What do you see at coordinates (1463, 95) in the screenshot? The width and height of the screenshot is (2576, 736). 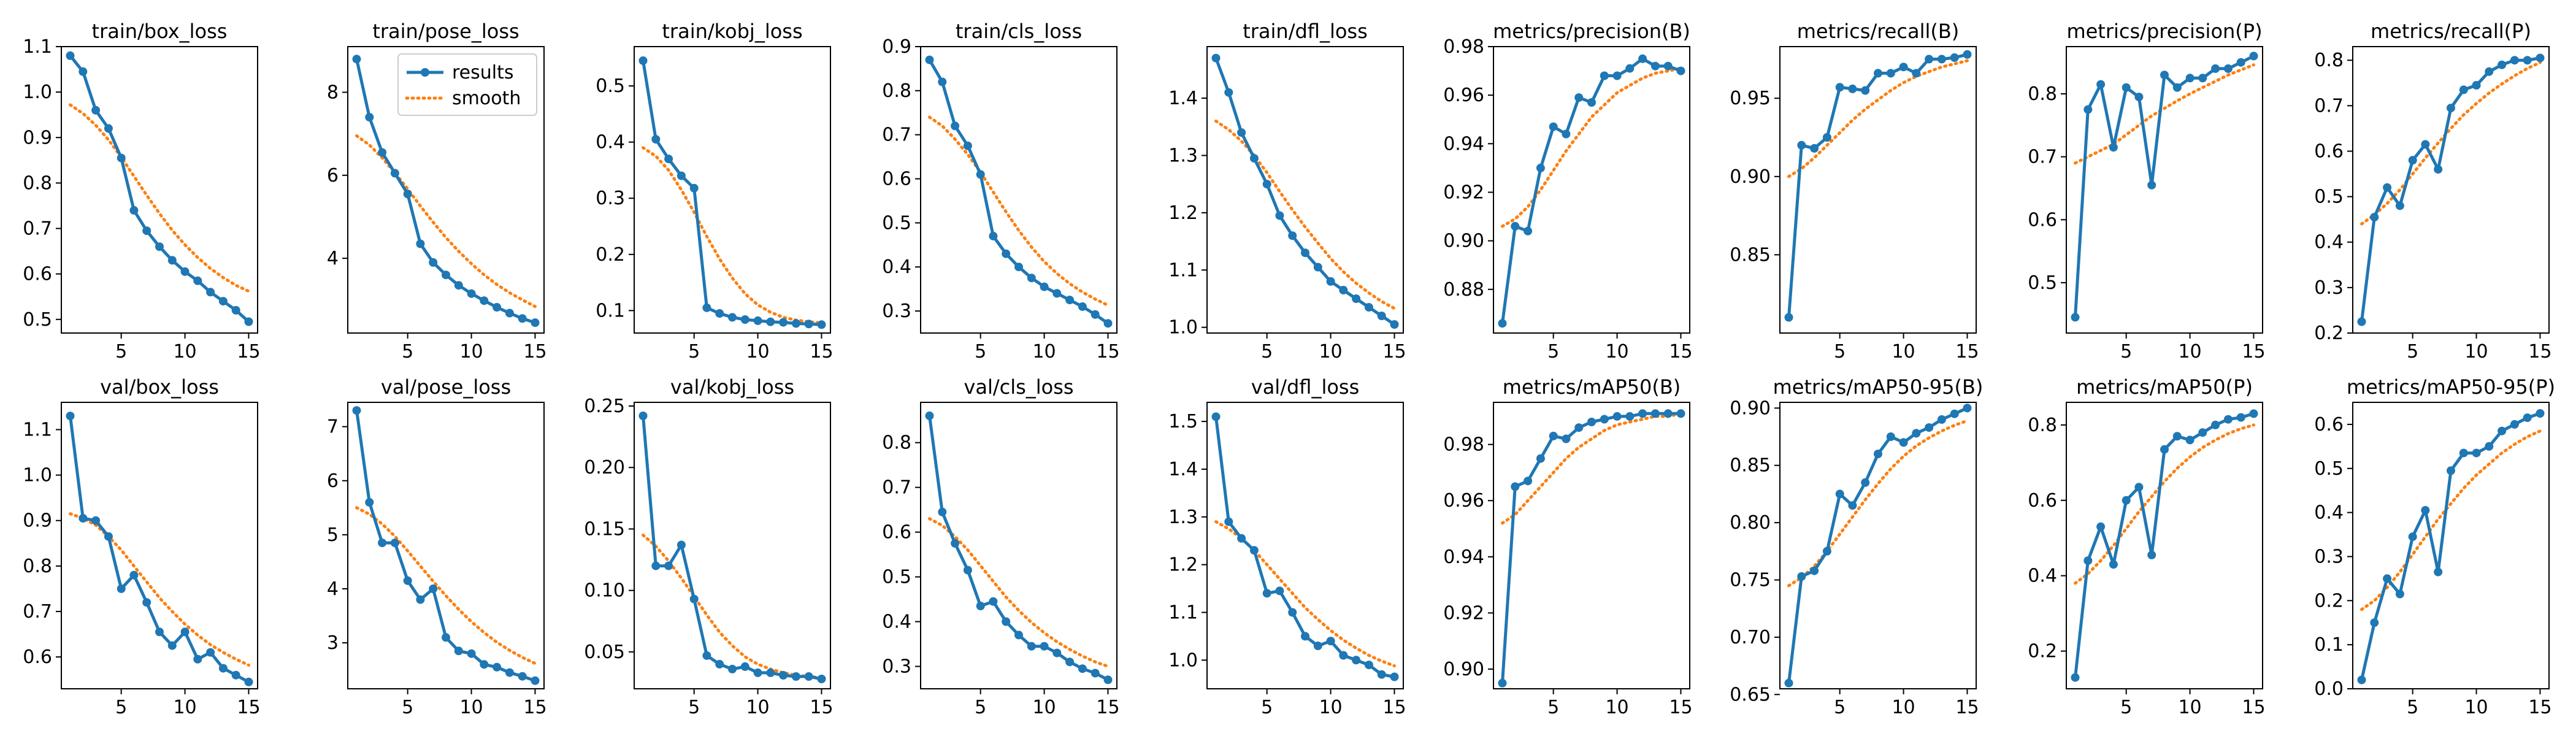 I see `y-tick-label: 0.96` at bounding box center [1463, 95].